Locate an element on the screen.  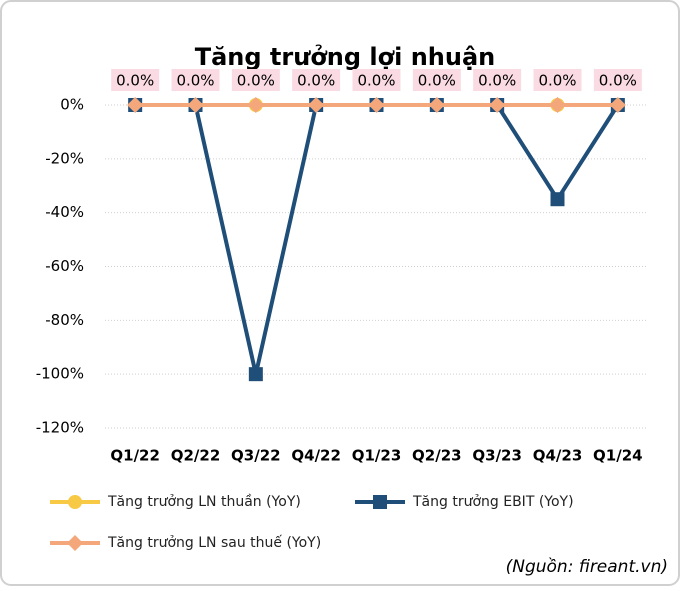
legend-label: Tăng trưởng LN sau thuế (YoY) is located at coordinates (214, 542).